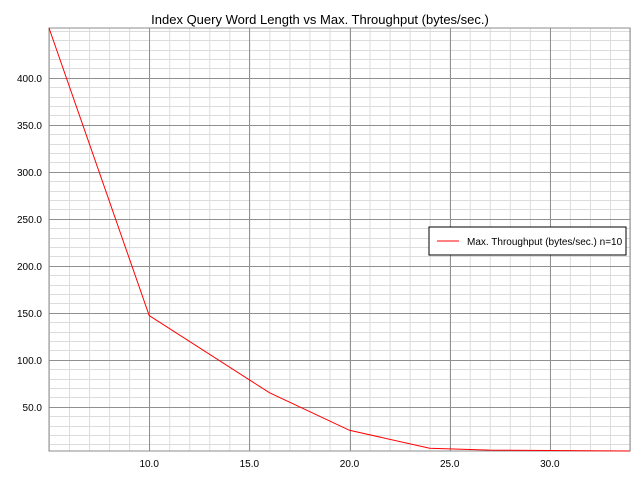 The height and width of the screenshot is (480, 640). I want to click on legend-box, so click(527, 241).